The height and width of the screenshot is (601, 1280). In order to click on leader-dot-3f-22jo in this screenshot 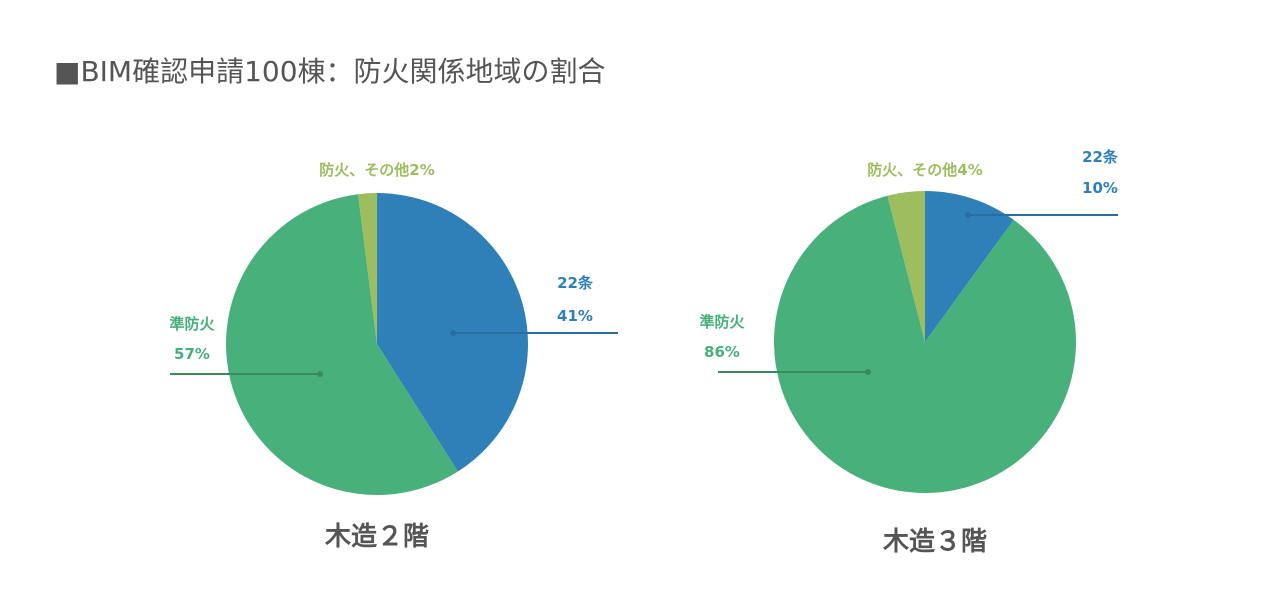, I will do `click(968, 215)`.